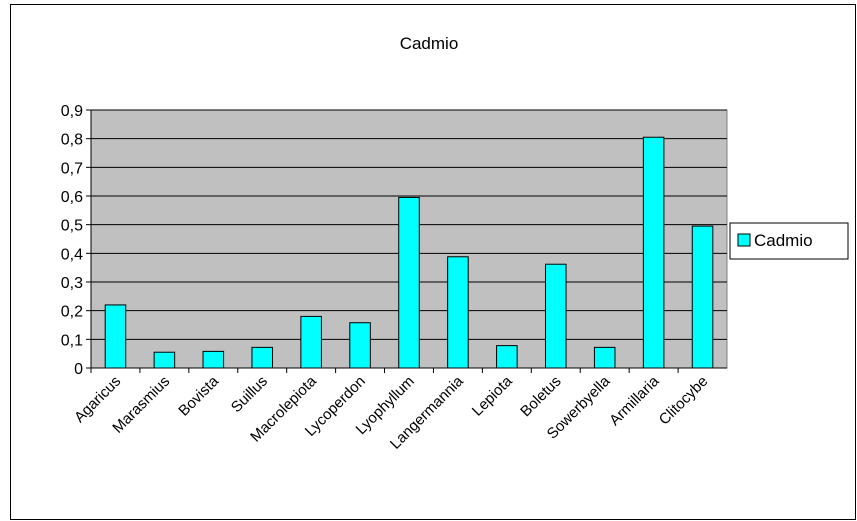  I want to click on bar-boletus, so click(555, 316).